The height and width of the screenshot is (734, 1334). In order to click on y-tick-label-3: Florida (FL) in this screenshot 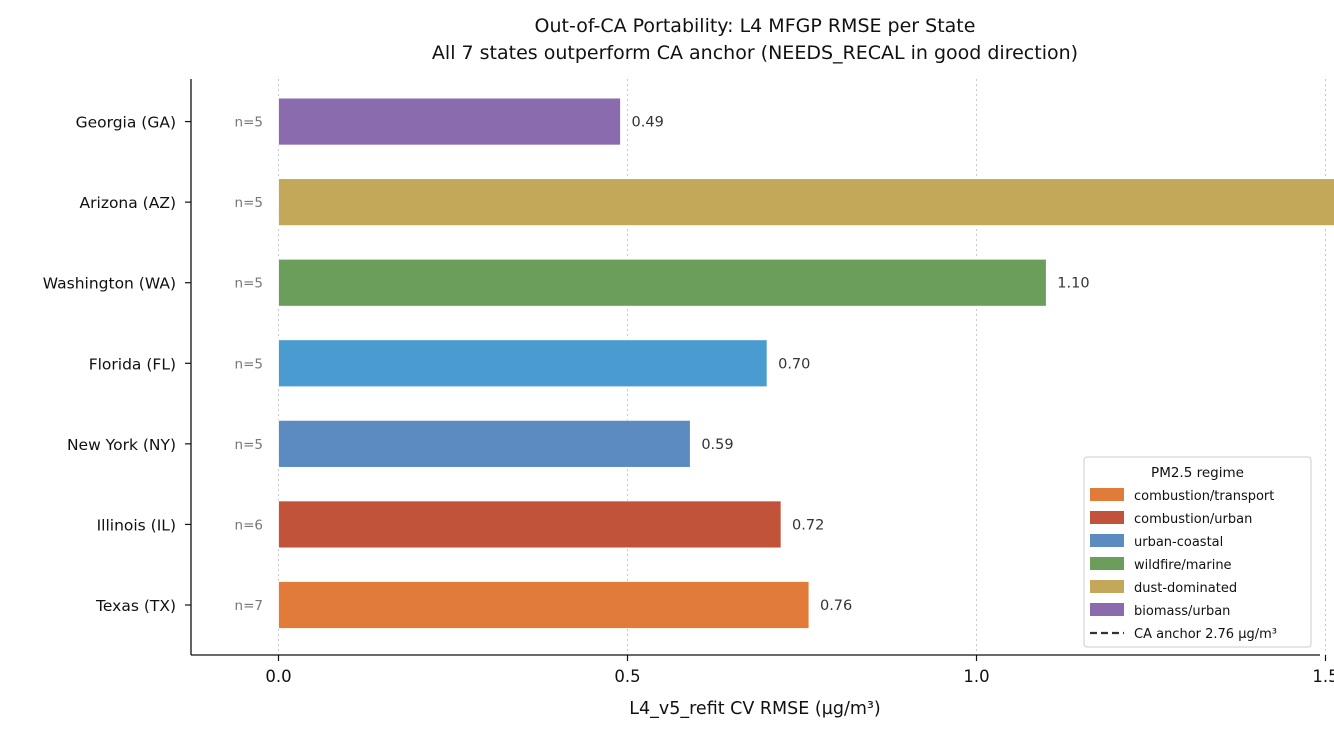, I will do `click(132, 364)`.